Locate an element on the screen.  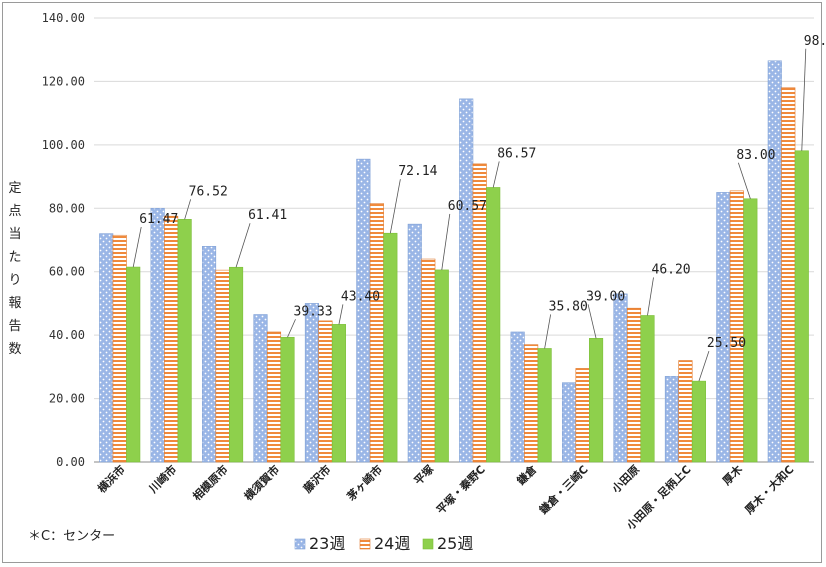
y-tick-label: 80.00 is located at coordinates (67, 208).